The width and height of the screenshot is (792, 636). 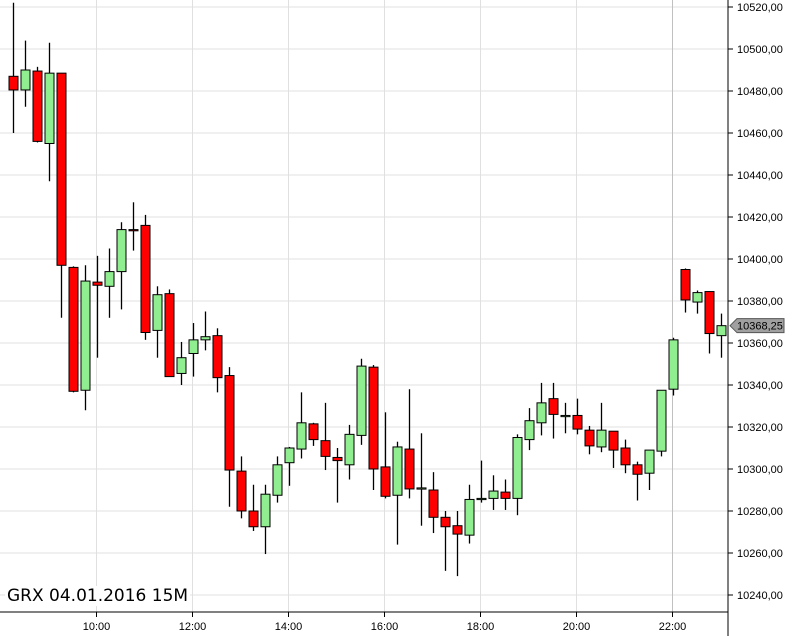 I want to click on x-tick-label: 22:00, so click(x=673, y=627).